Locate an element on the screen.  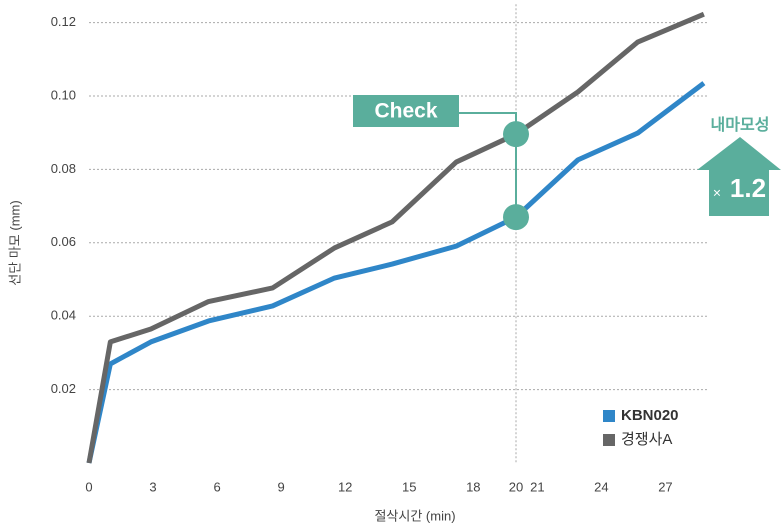
x-tick-label: 18 is located at coordinates (473, 486).